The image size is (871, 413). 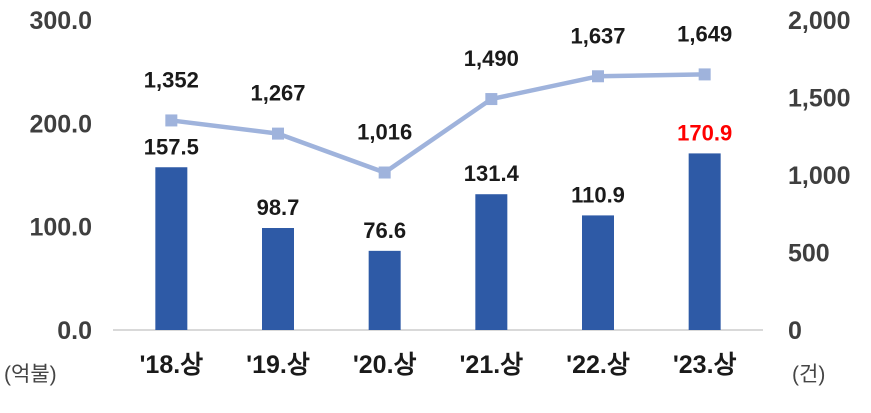 I want to click on line-value-label: 1,016, so click(x=384, y=132).